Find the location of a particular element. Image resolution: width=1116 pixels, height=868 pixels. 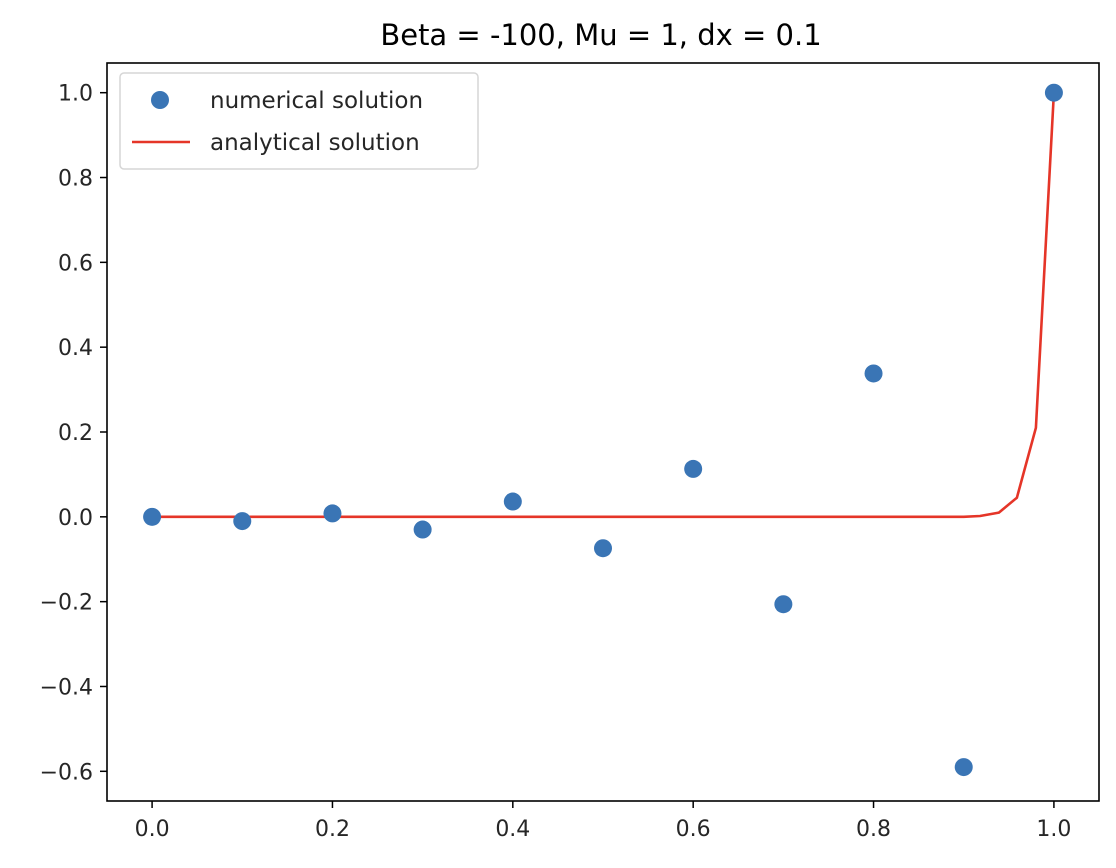

y-axis: −0.6 −0.4 −0.2 0.0 0.2 0.4 0.6 0.8 1.0 is located at coordinates (73, 433).